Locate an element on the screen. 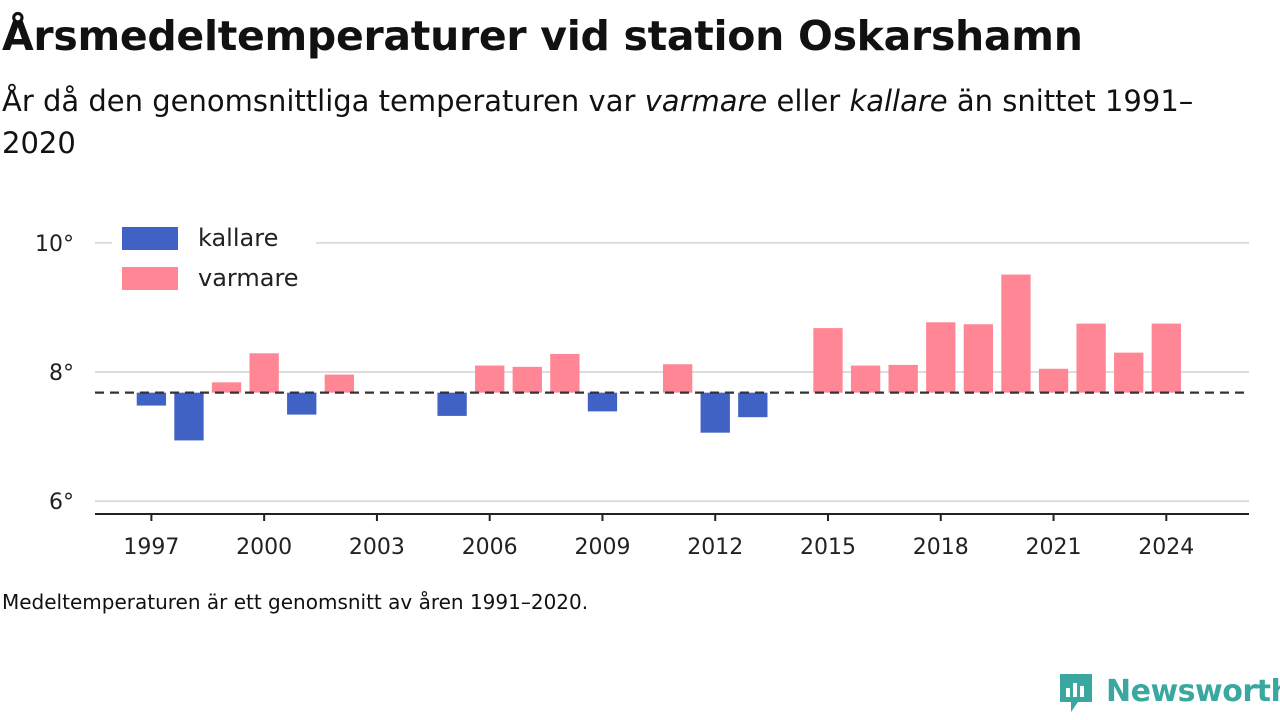  subtitle-part-3: än snittet 1991–2020 is located at coordinates (598, 122).